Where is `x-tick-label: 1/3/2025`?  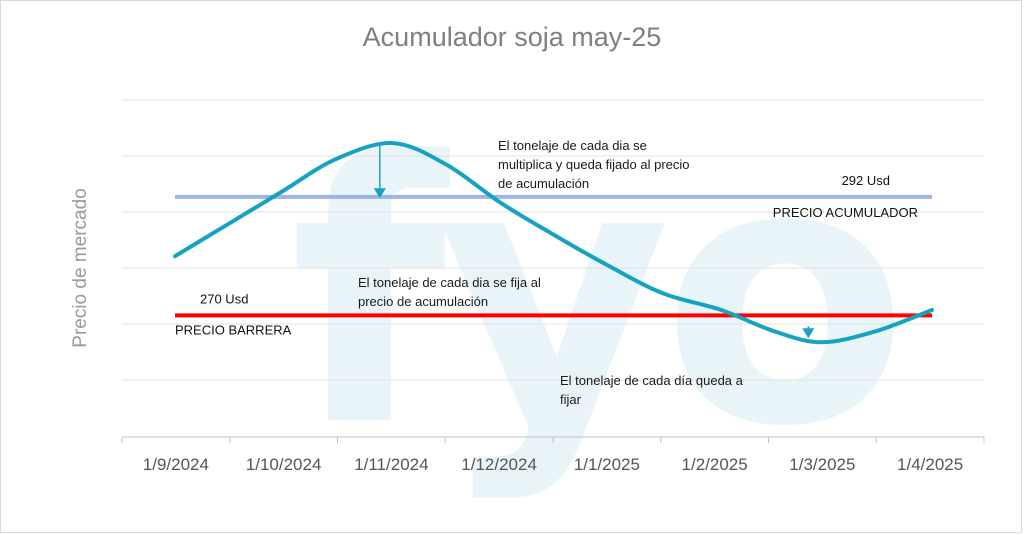 x-tick-label: 1/3/2025 is located at coordinates (822, 464).